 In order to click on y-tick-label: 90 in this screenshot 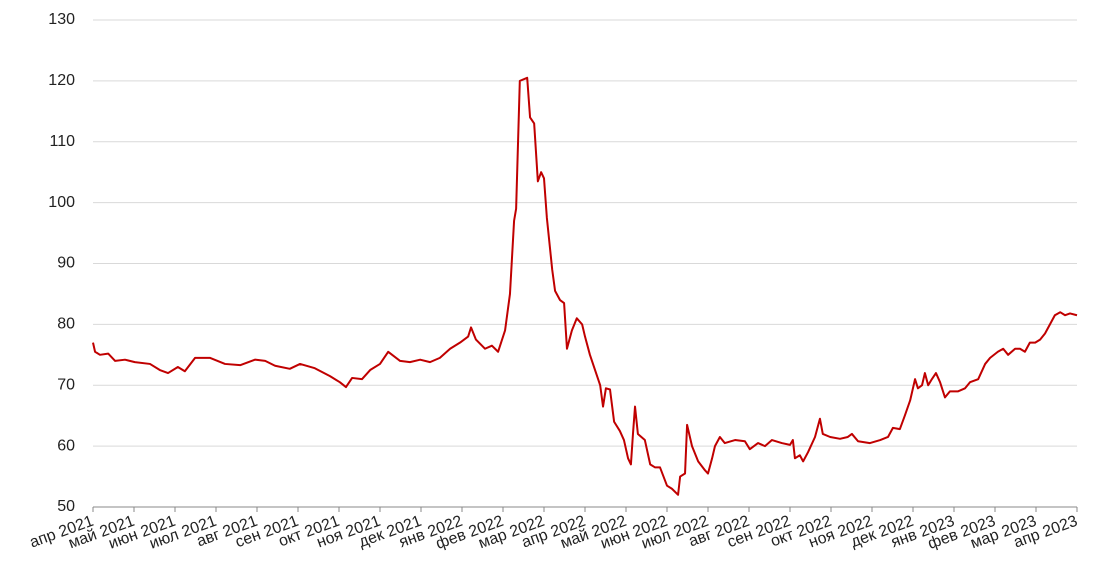, I will do `click(66, 263)`.